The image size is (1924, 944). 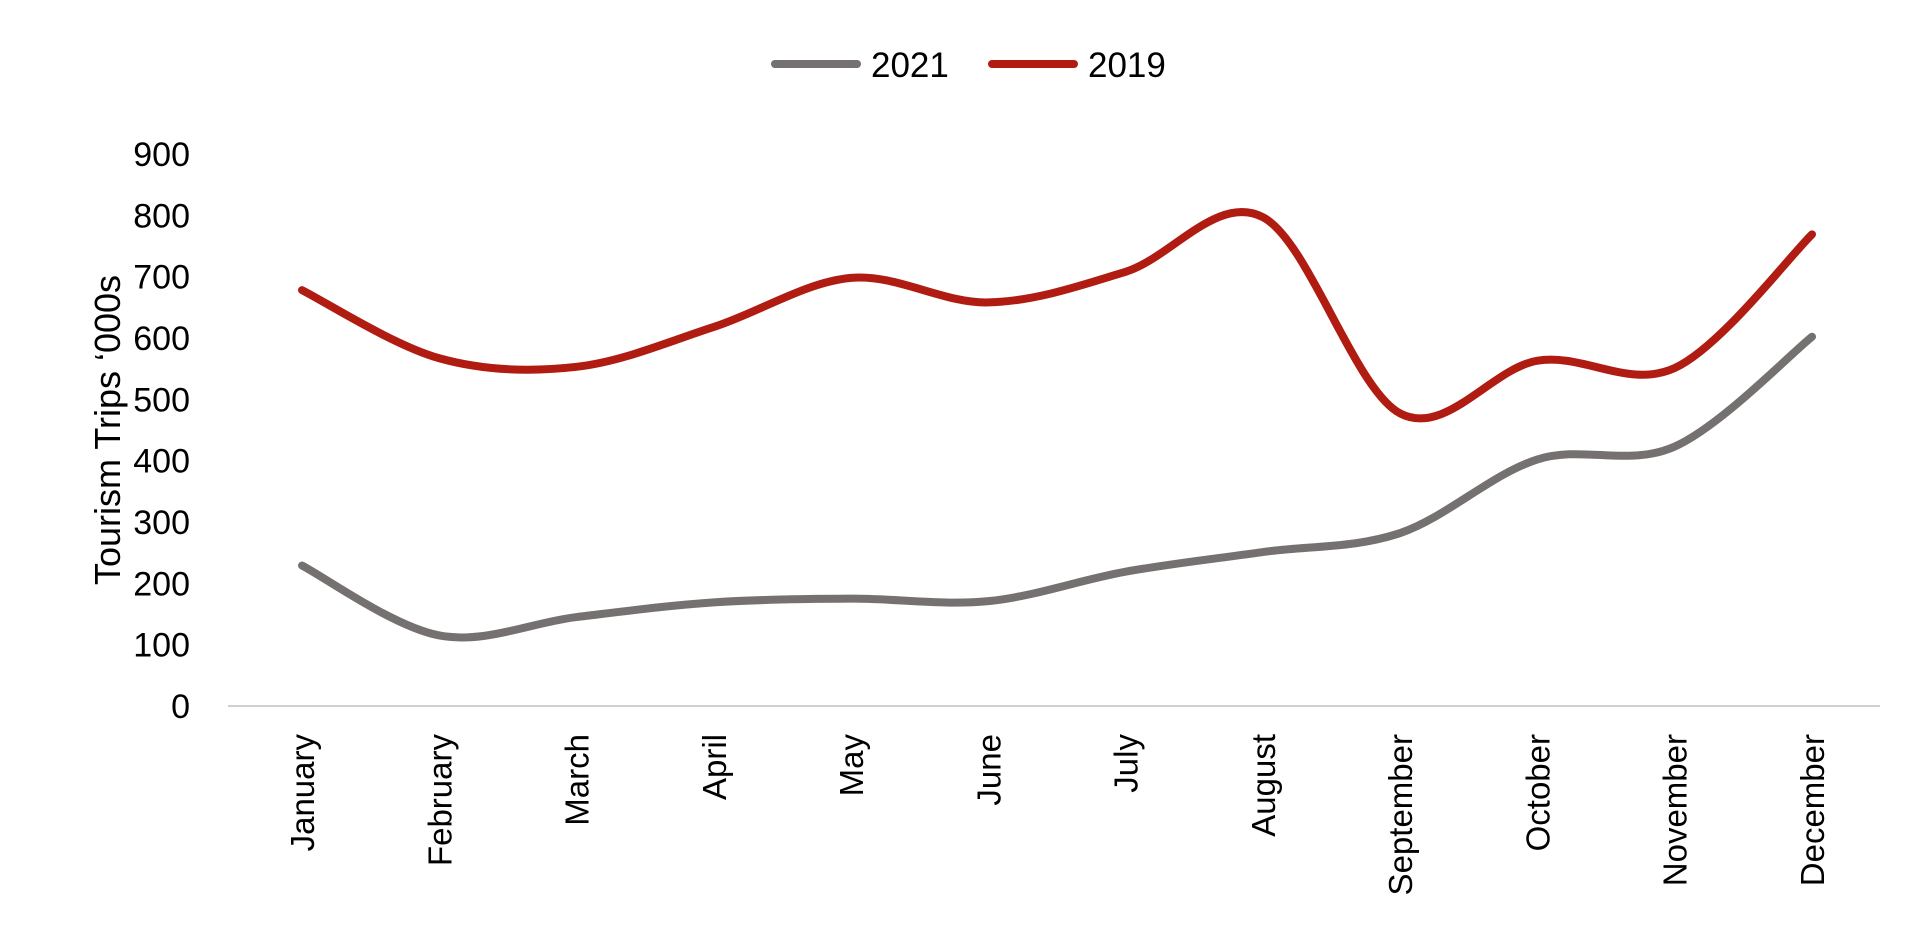 What do you see at coordinates (161, 523) in the screenshot?
I see `y-tick-label: 300` at bounding box center [161, 523].